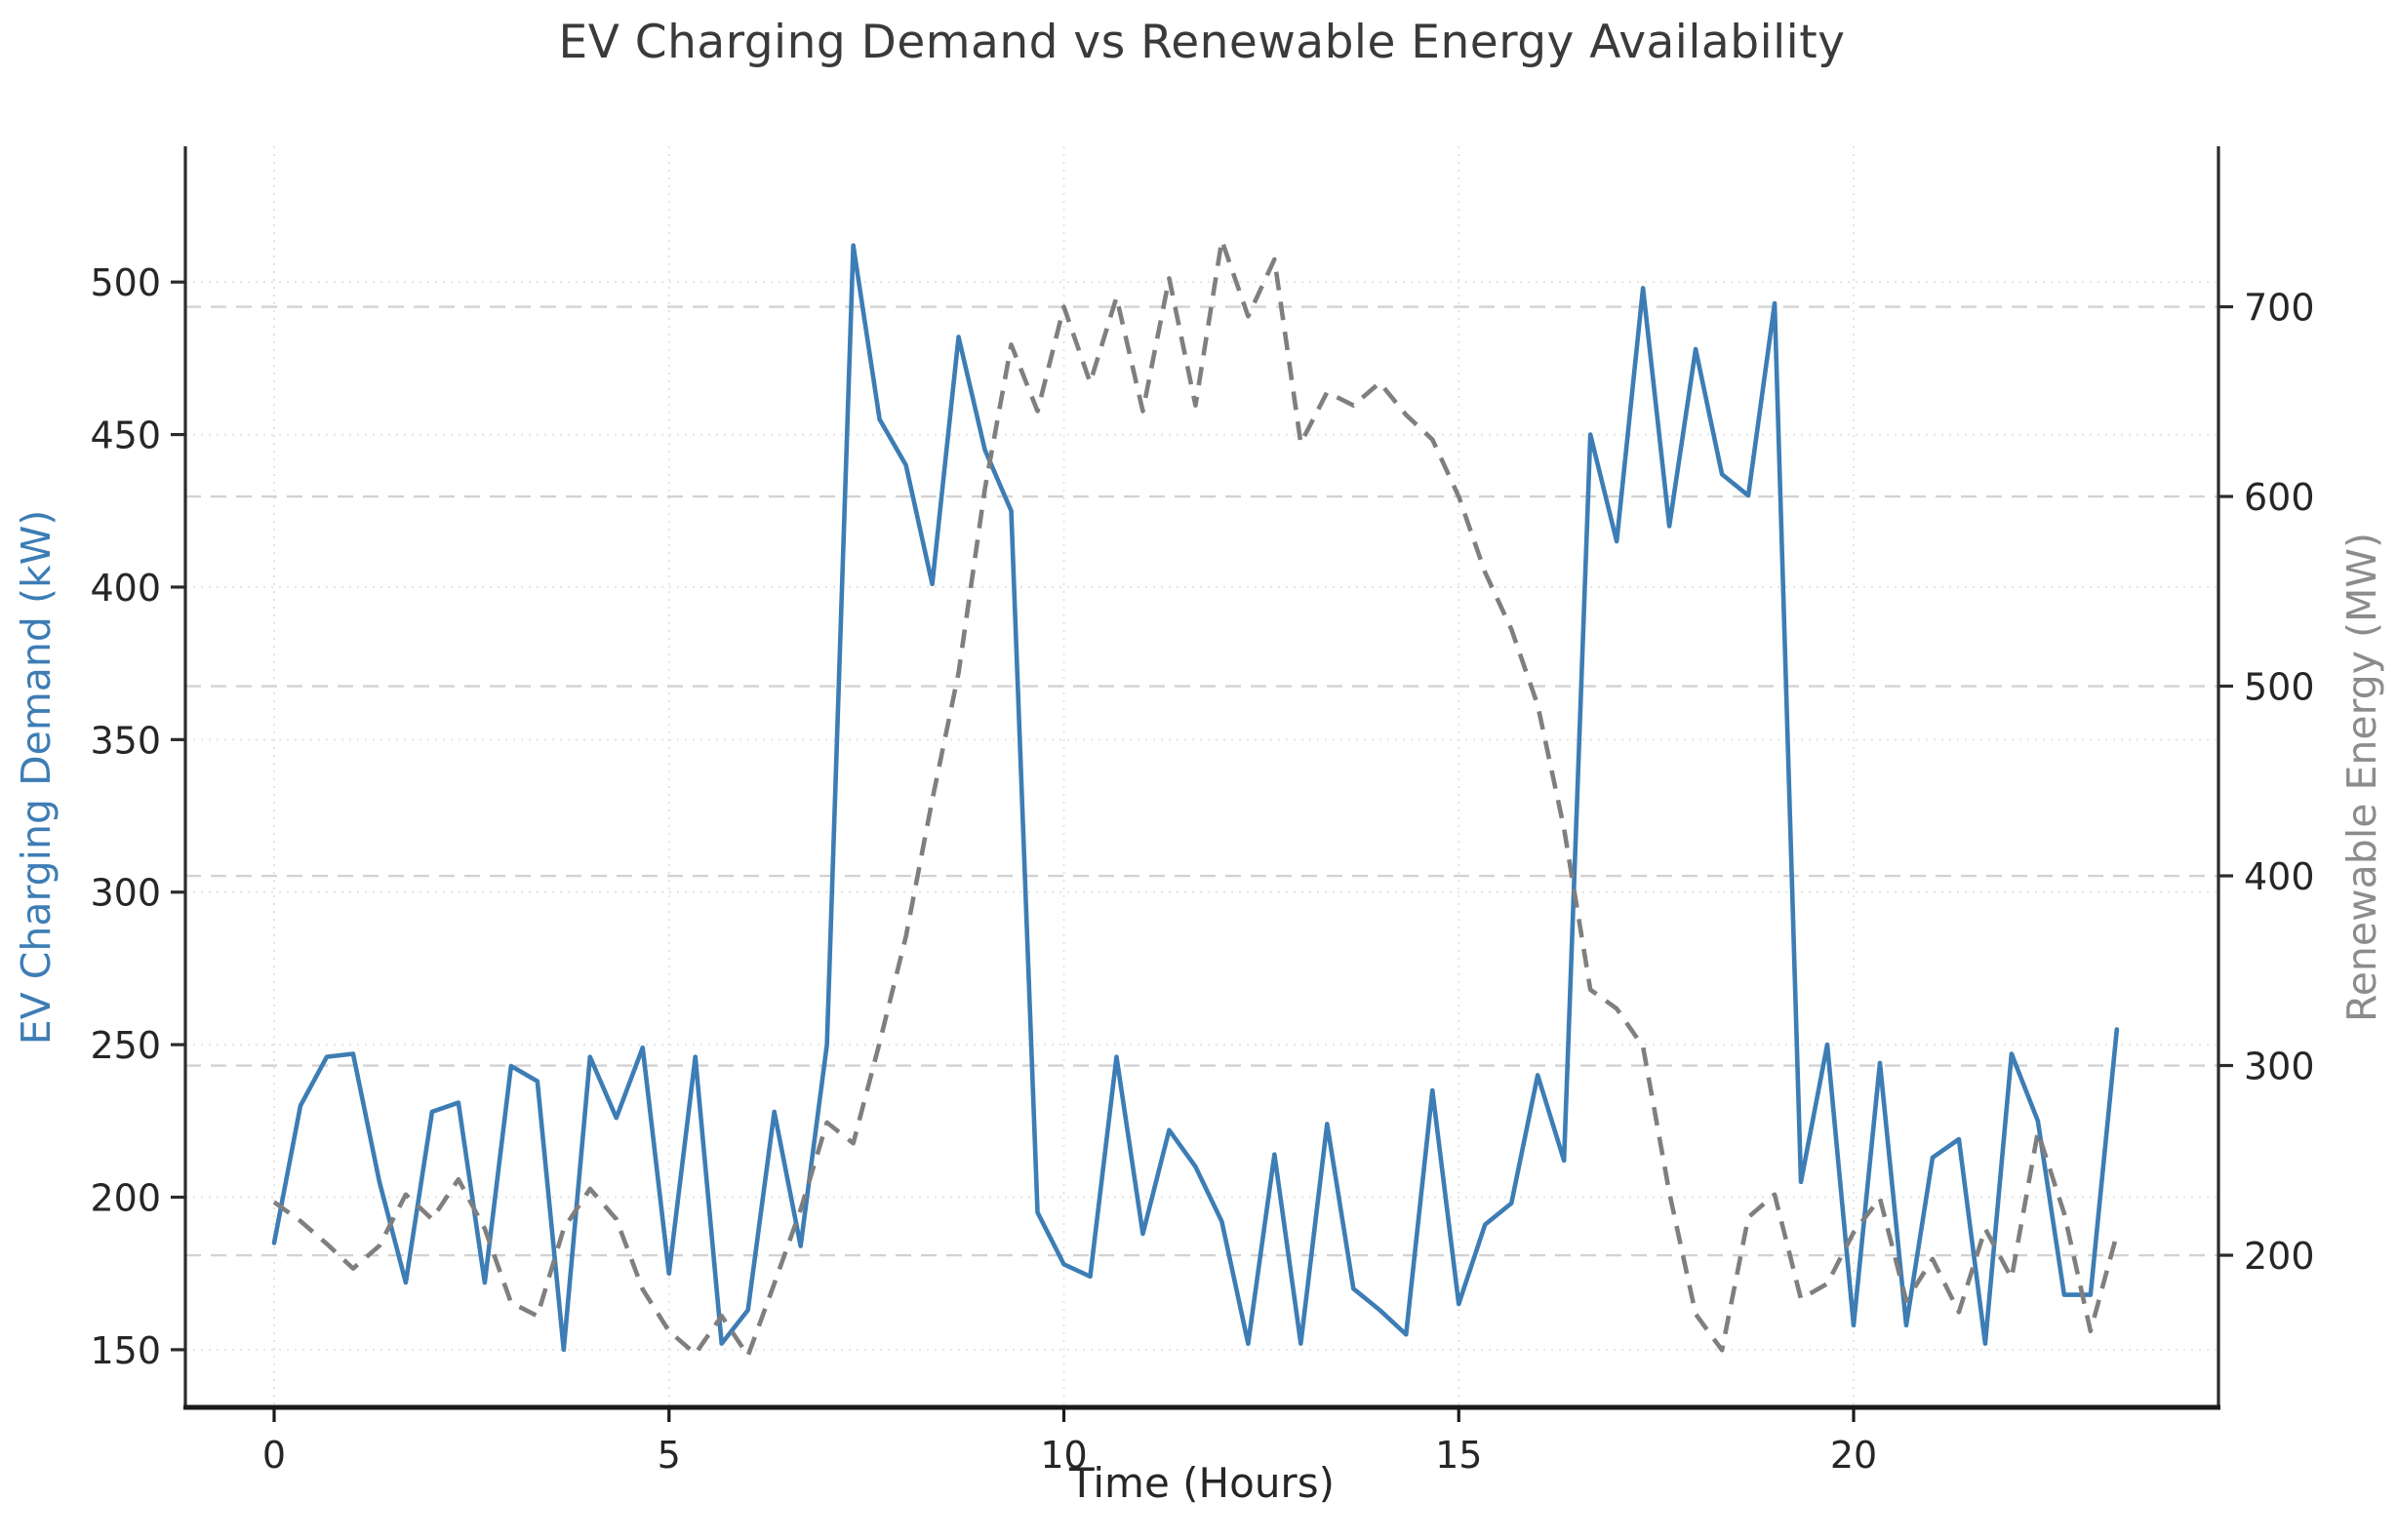  I want to click on y-tick-label-right: 500, so click(2279, 688).